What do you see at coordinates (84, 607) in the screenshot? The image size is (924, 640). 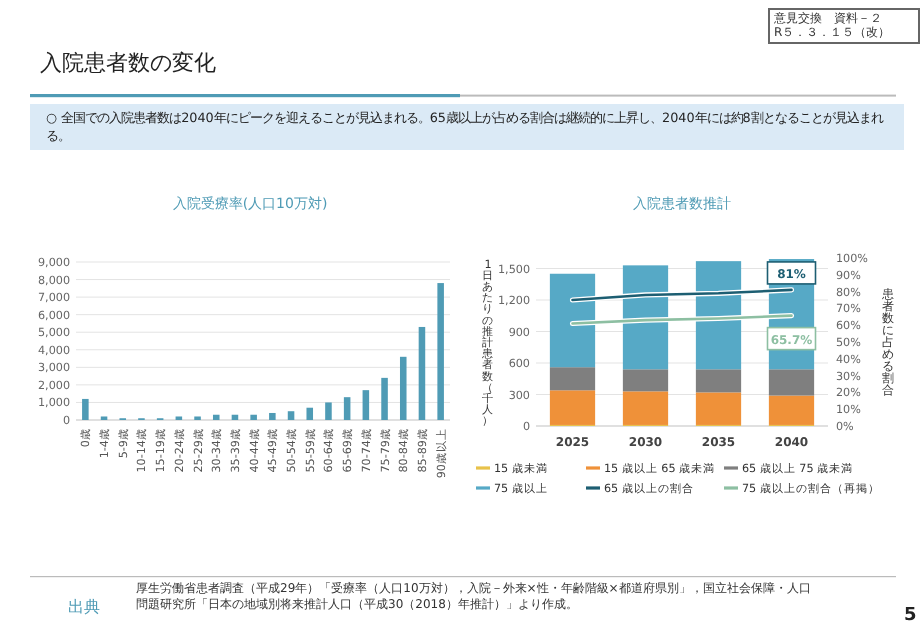 I see `text: 出典` at bounding box center [84, 607].